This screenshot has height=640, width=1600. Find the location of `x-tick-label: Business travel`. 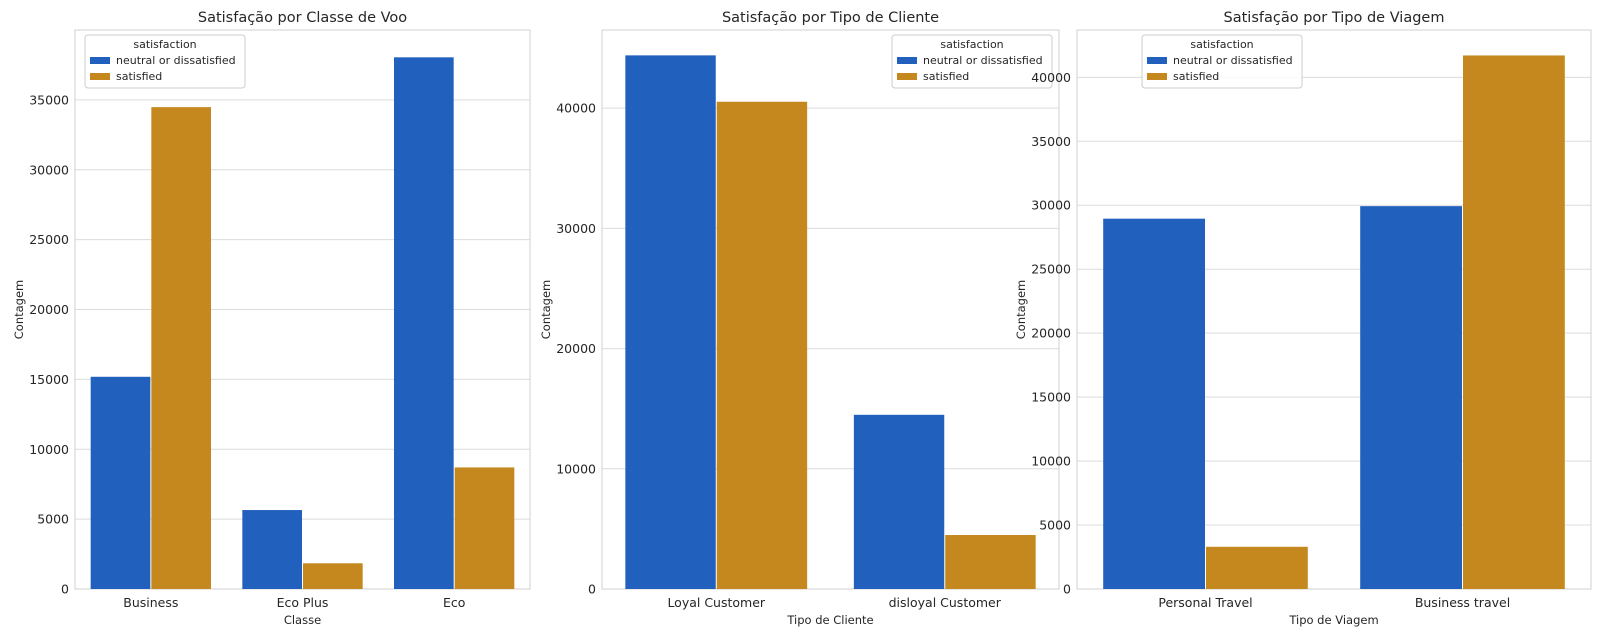

x-tick-label: Business travel is located at coordinates (1462, 602).